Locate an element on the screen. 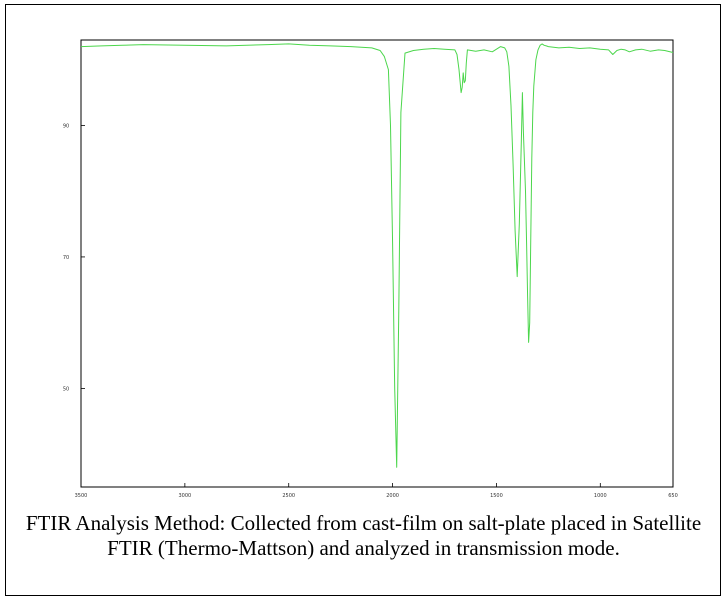 This screenshot has height=599, width=725. x-tick-label: 2000 is located at coordinates (392, 496).